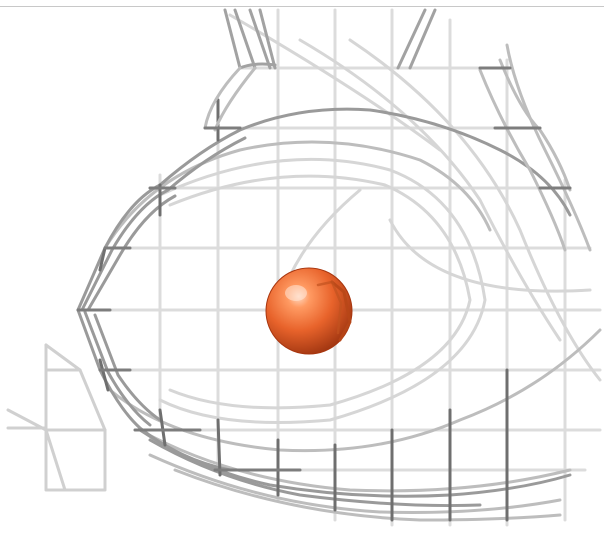 Image resolution: width=604 pixels, height=533 pixels. I want to click on sphere-highlight, so click(296, 293).